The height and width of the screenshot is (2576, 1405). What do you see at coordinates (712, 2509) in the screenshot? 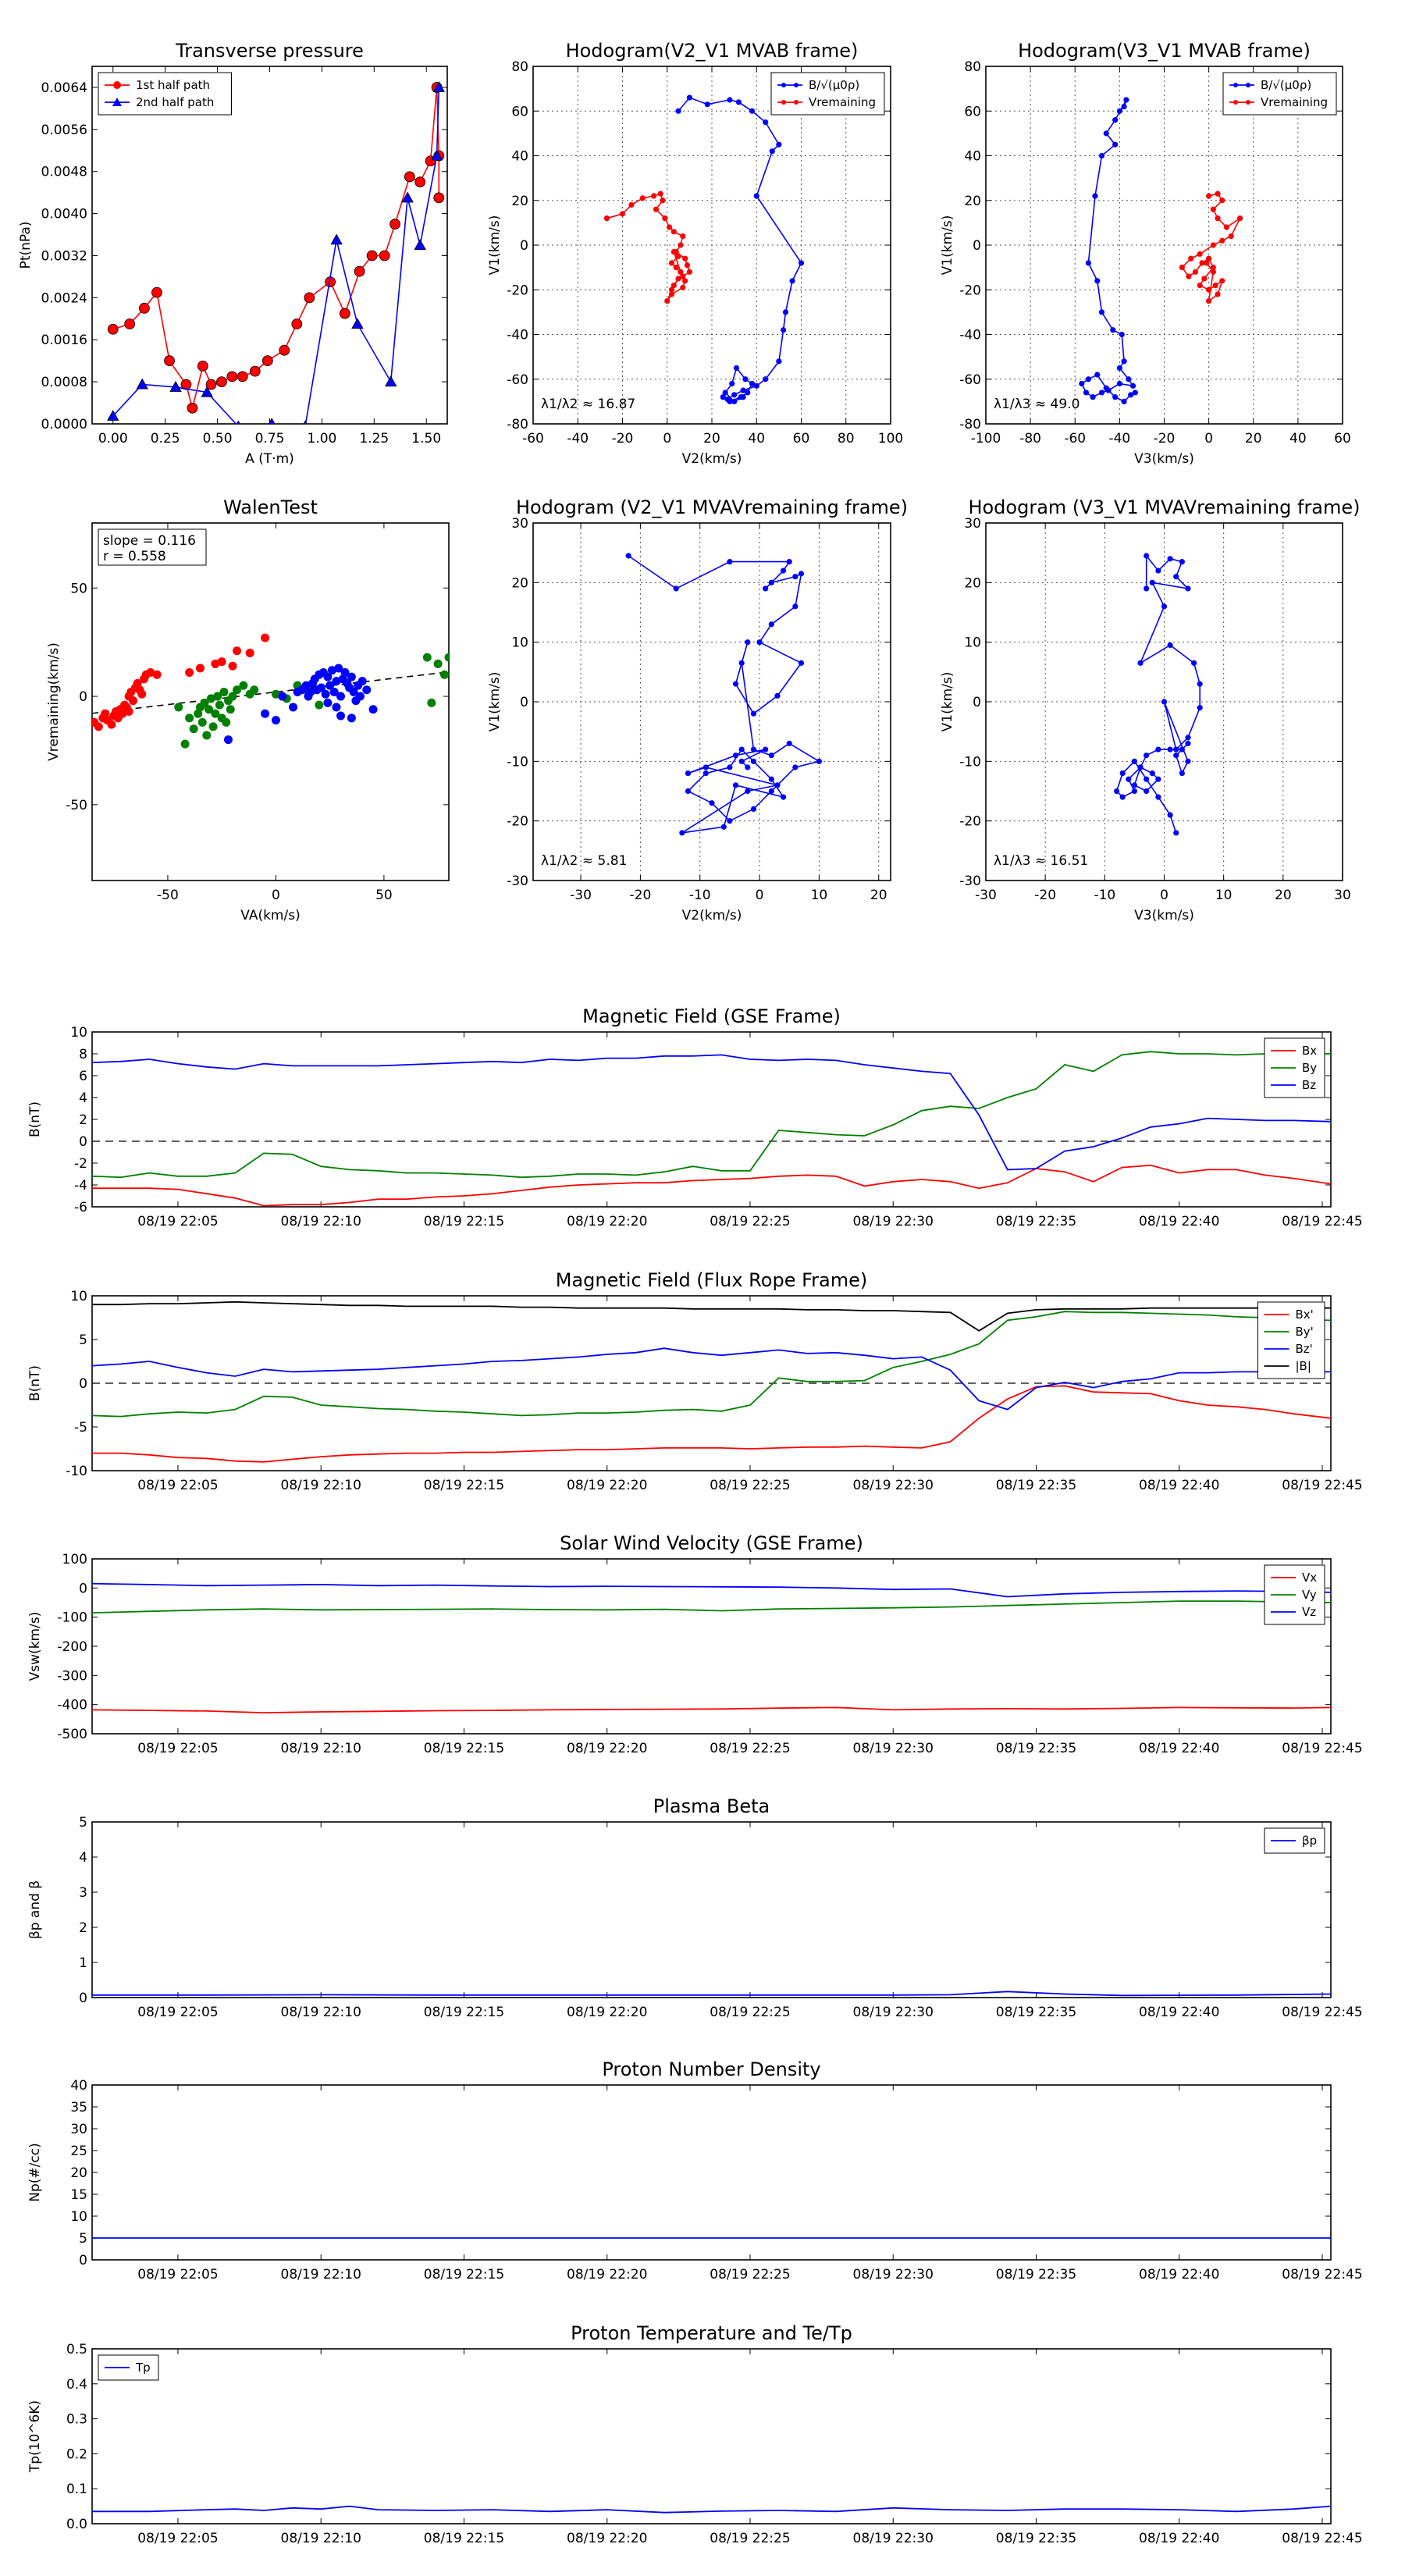
I see `series-line-tp` at bounding box center [712, 2509].